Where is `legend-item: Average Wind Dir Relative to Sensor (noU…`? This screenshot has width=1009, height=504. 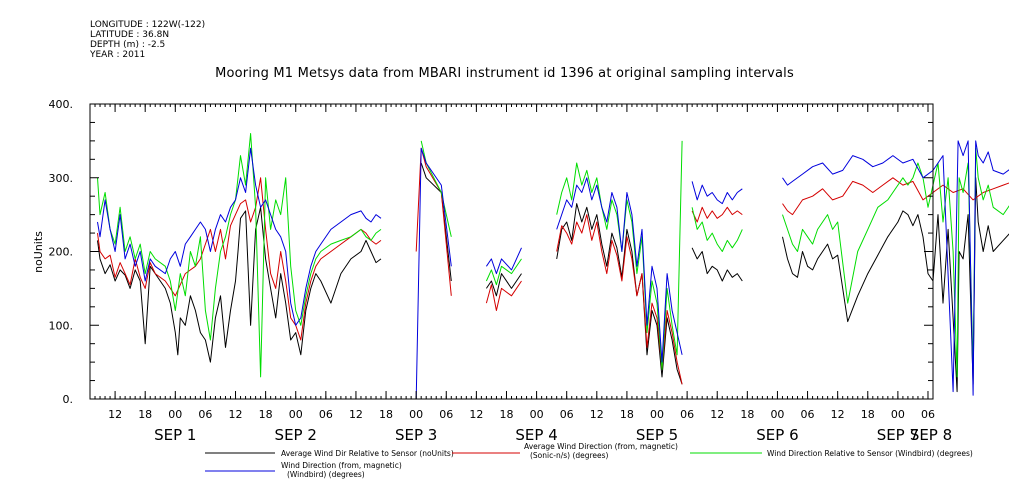
legend-item: Average Wind Dir Relative to Sensor (noU… is located at coordinates (329, 453).